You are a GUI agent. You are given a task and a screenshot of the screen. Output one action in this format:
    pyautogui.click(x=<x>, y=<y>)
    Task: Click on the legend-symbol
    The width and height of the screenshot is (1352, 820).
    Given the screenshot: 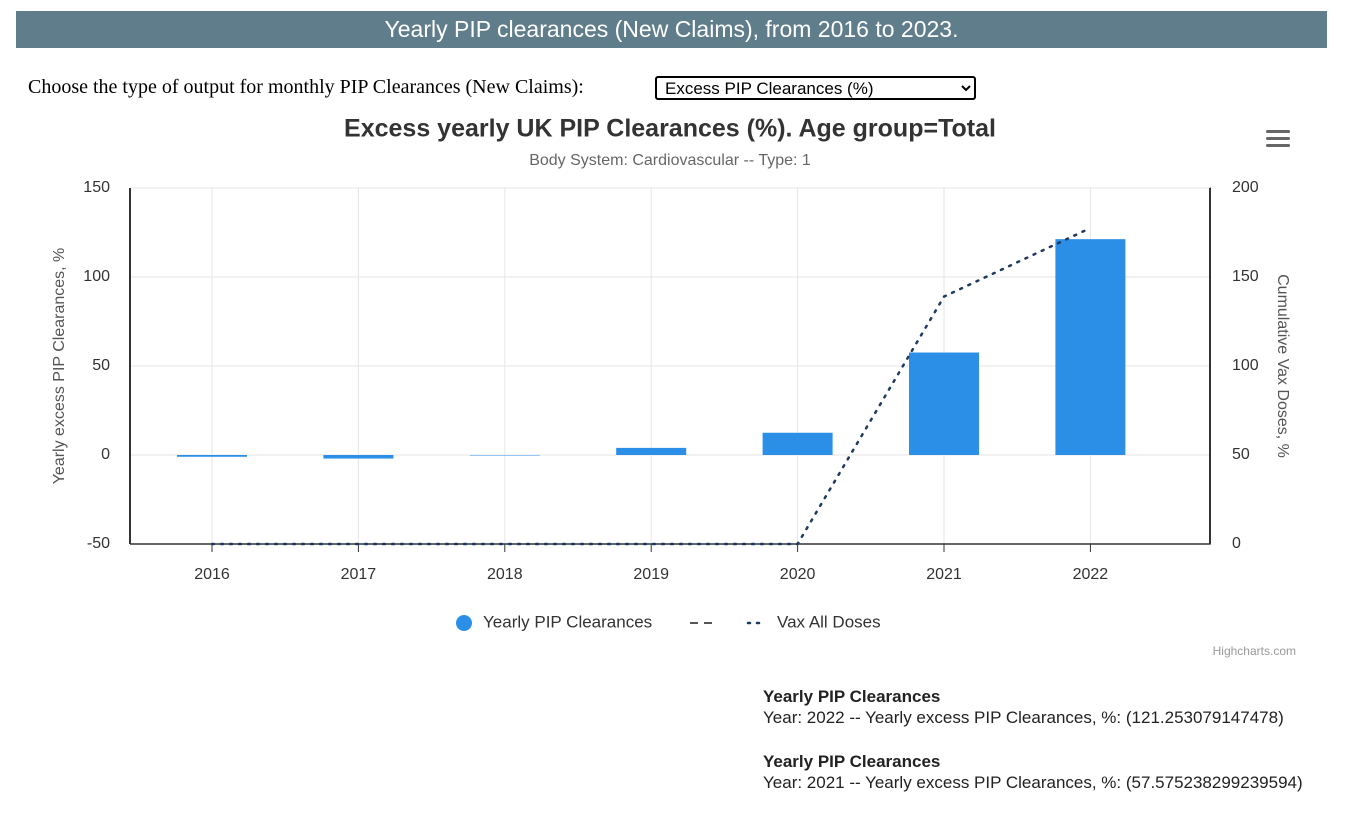 What is the action you would take?
    pyautogui.click(x=464, y=623)
    